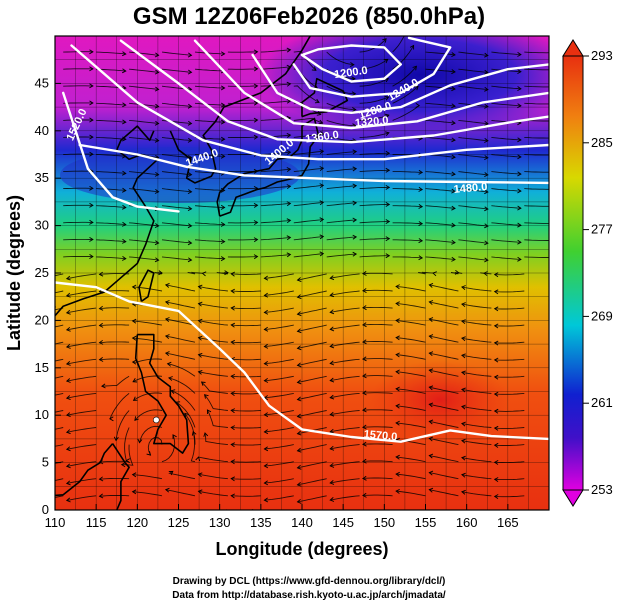 Image resolution: width=619 pixels, height=605 pixels. I want to click on x-tick-label: 150, so click(384, 522).